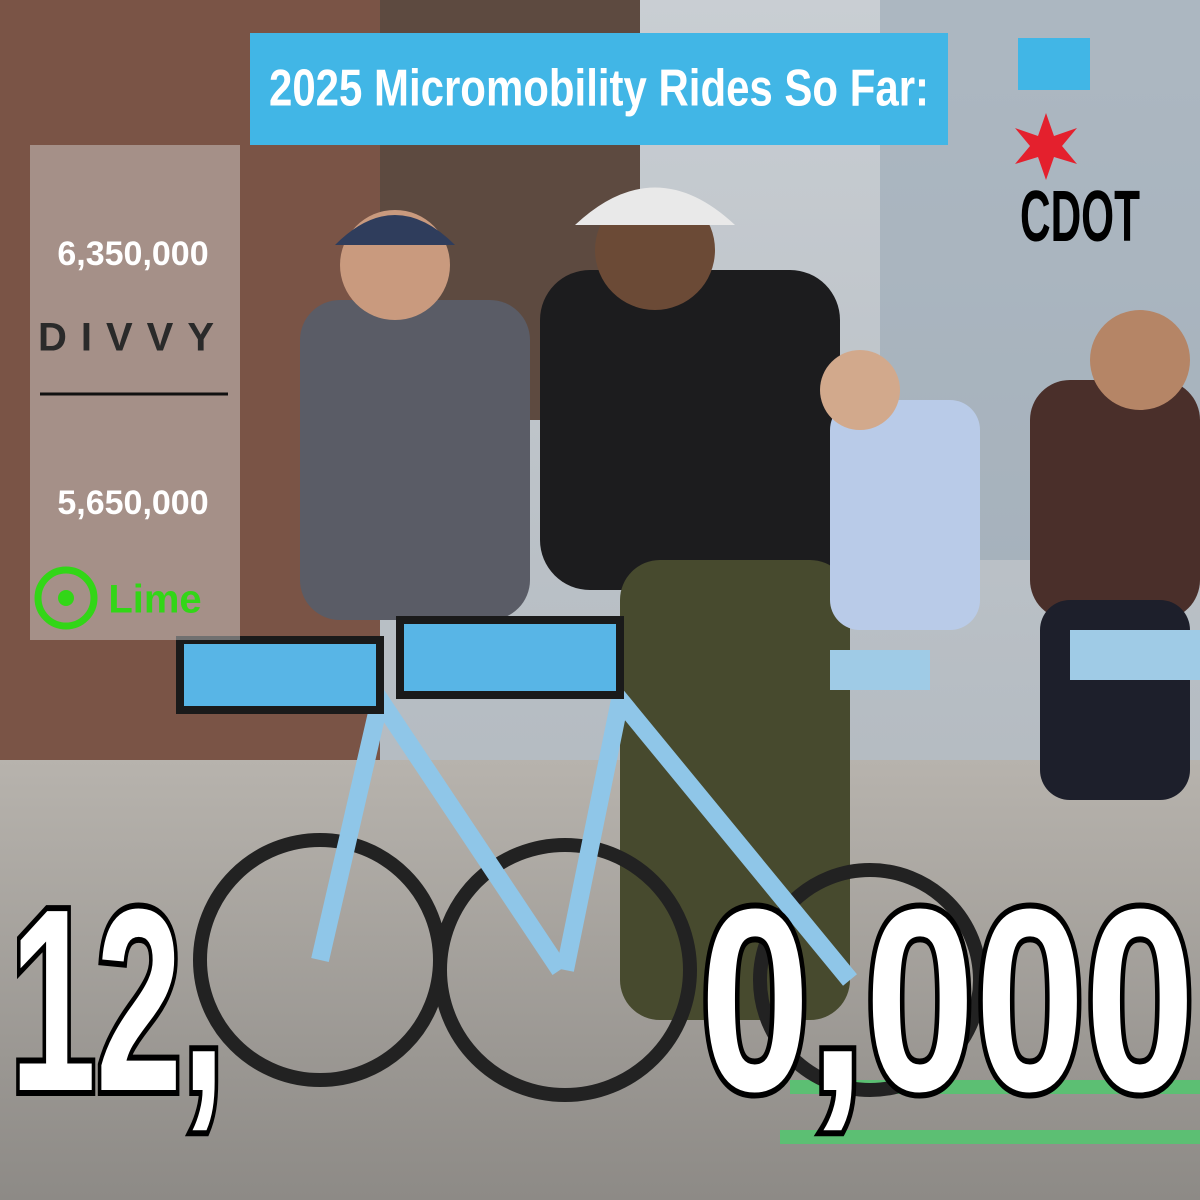  Describe the element at coordinates (132, 503) in the screenshot. I see `provider-rides: 5,650,000` at that location.